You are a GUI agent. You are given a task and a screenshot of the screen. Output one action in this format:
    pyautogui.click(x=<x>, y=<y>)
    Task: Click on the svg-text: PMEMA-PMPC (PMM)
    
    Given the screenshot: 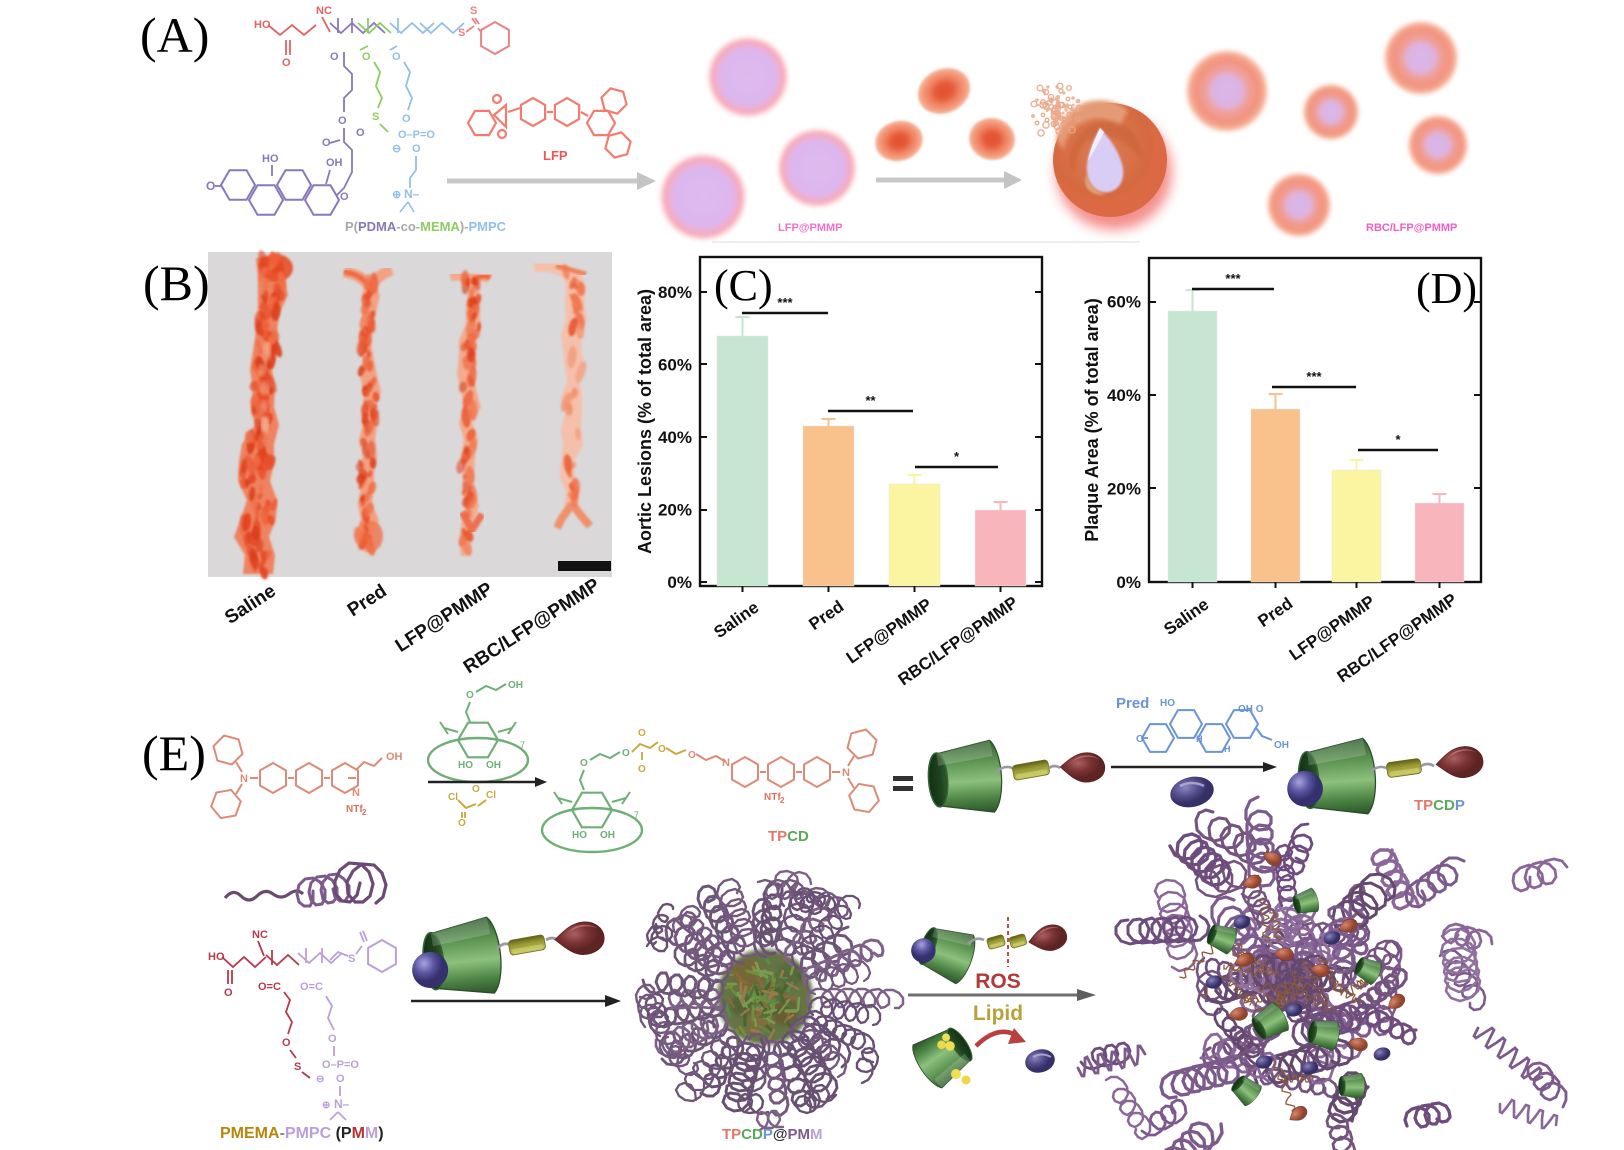 What is the action you would take?
    pyautogui.click(x=302, y=1133)
    